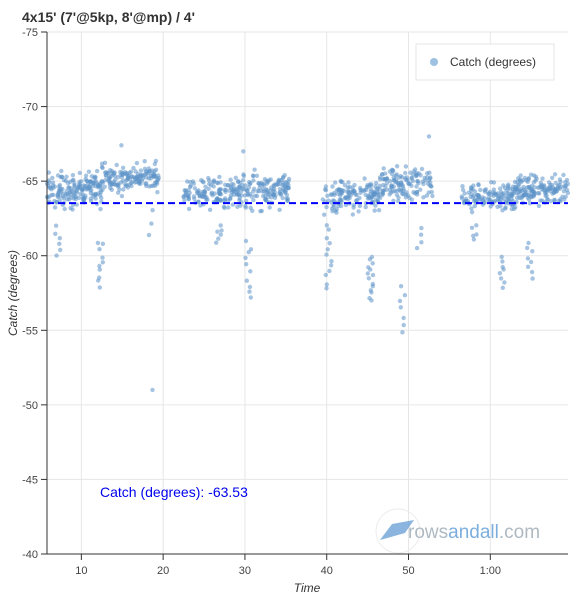 The height and width of the screenshot is (600, 570). Describe the element at coordinates (327, 571) in the screenshot. I see `x-tick-label: 40` at that location.